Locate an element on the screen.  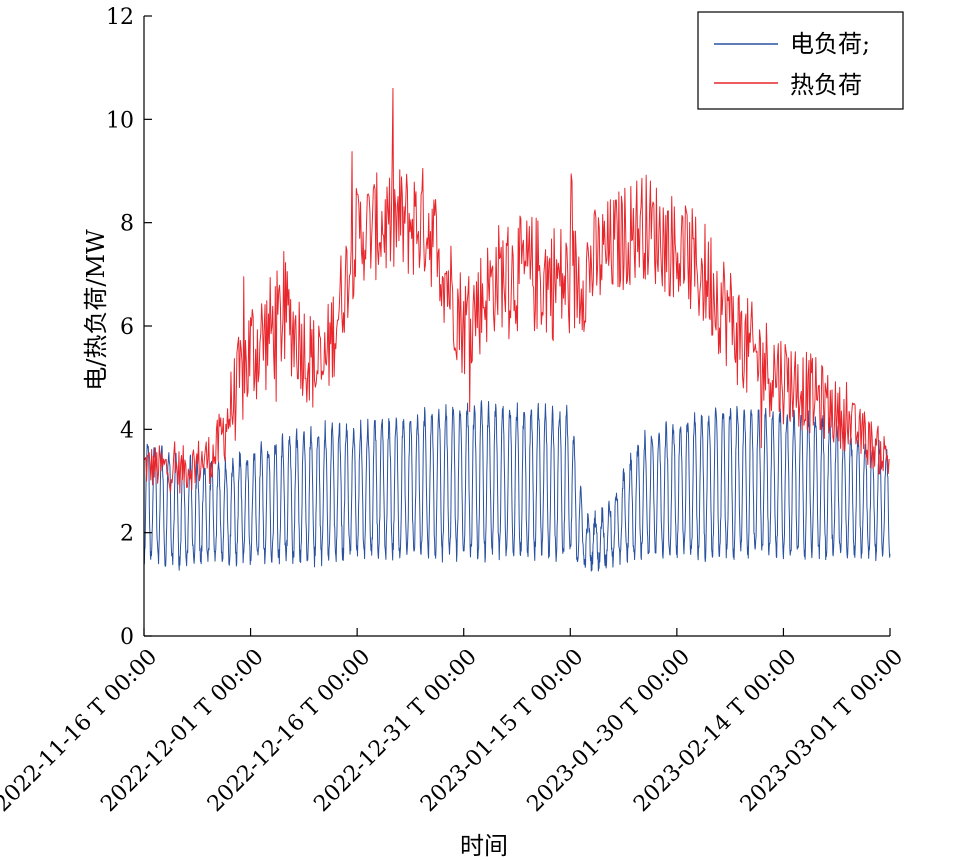
y-ticks: 0 2 4 6 8 10 12 is located at coordinates (129, 327).